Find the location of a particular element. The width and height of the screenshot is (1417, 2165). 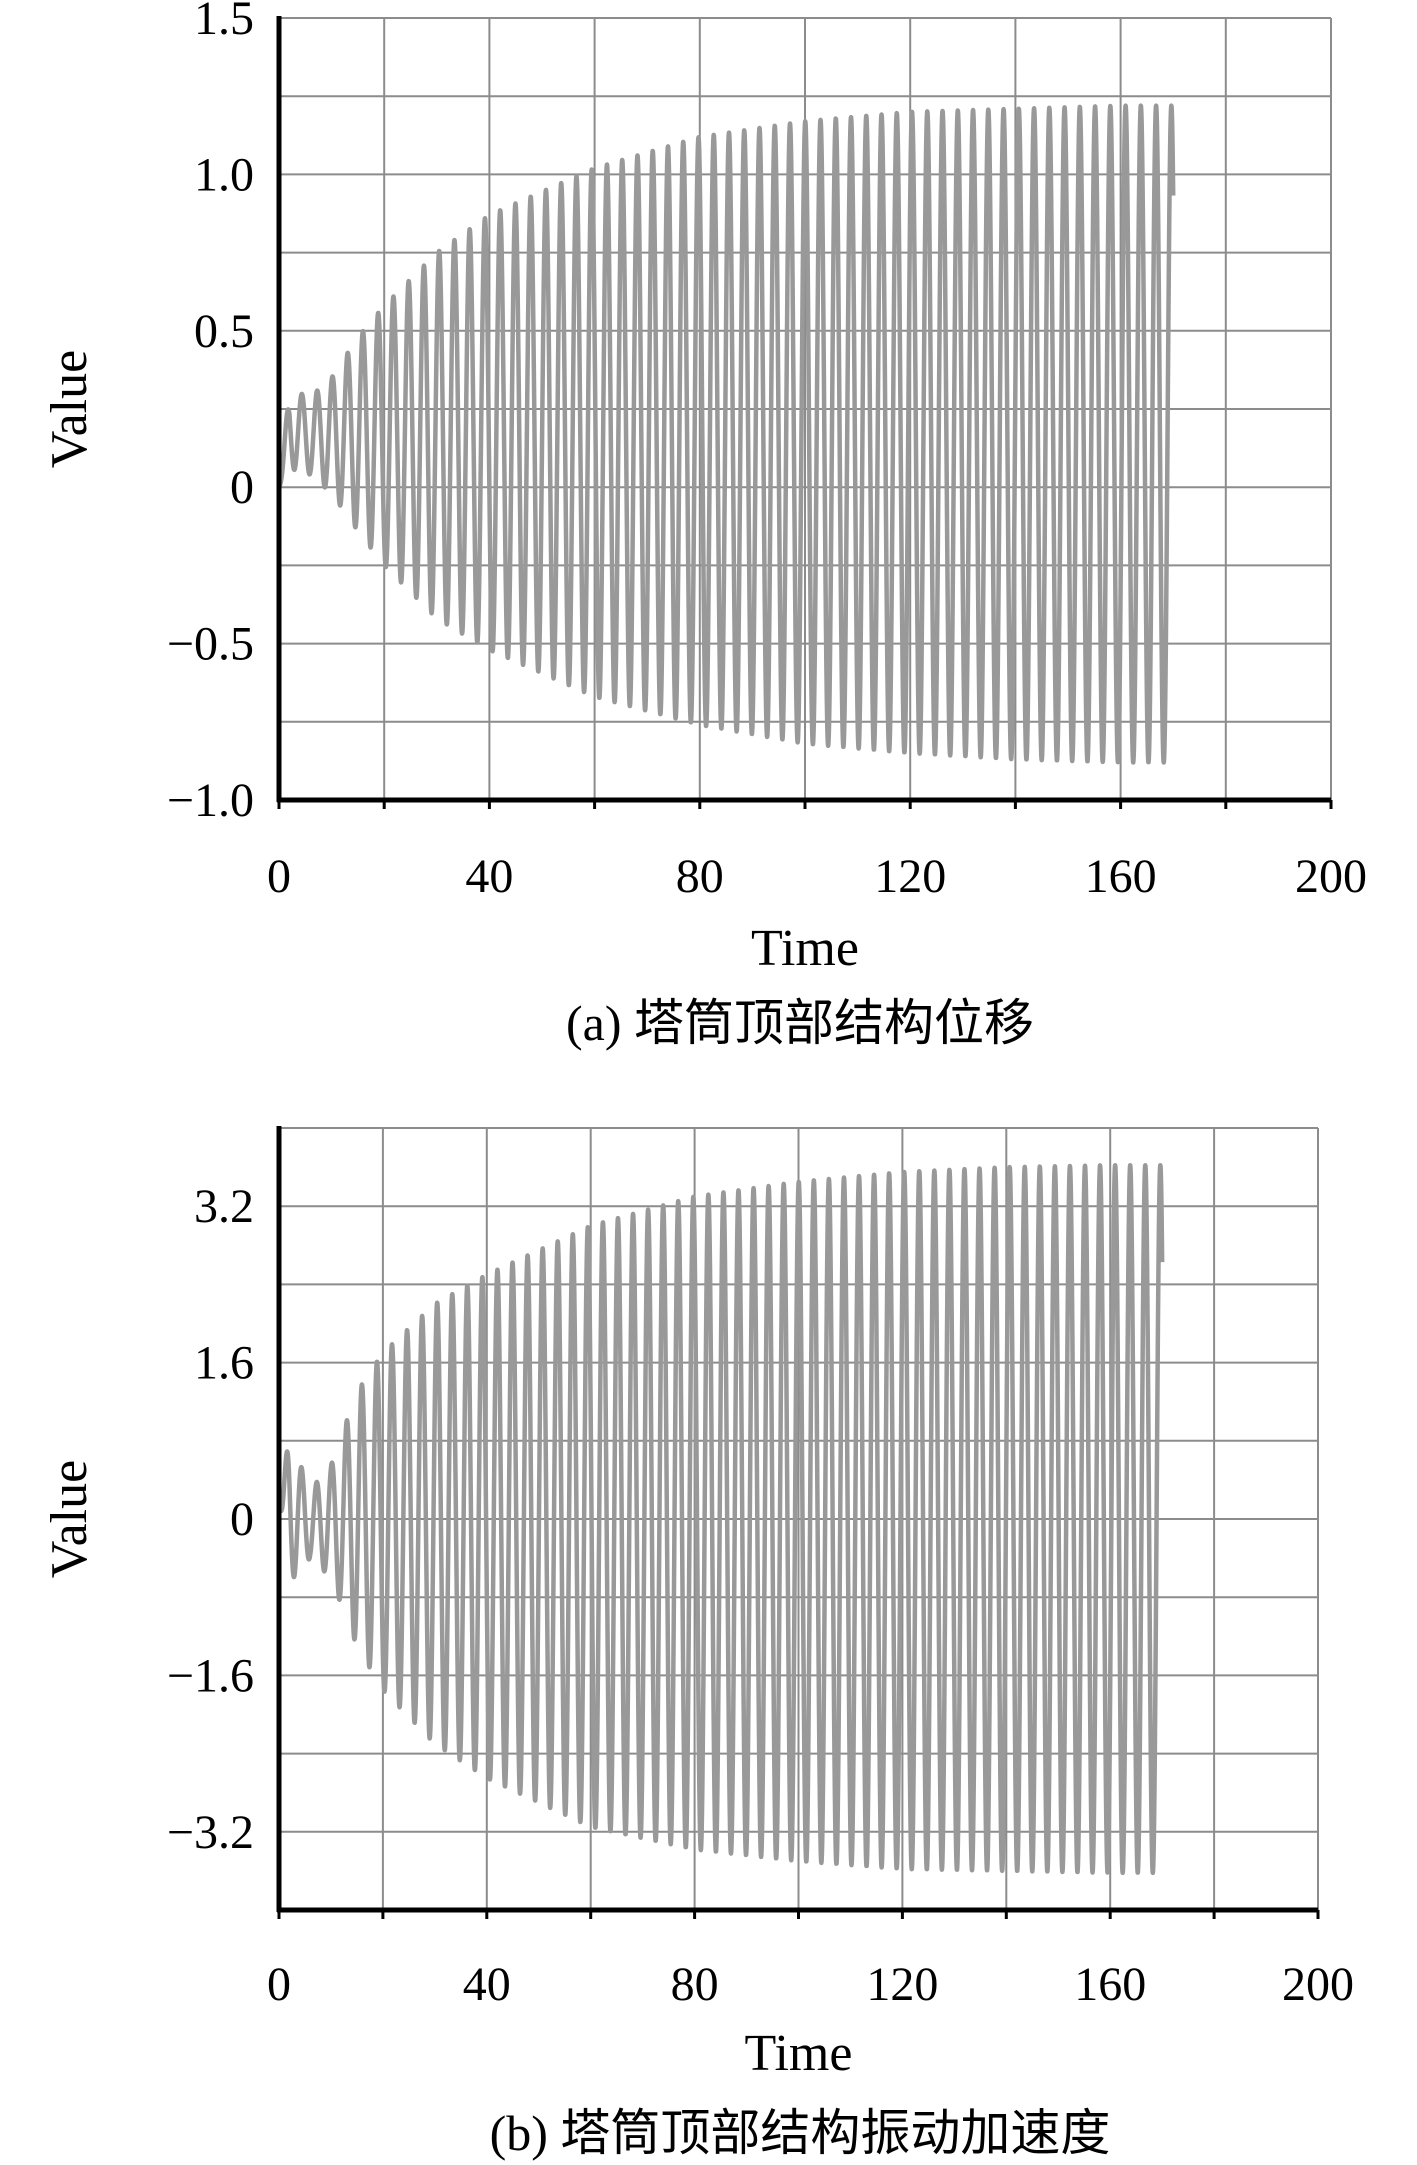

pb-y-tick-label-1.6: 1.6 is located at coordinates (224, 1363).